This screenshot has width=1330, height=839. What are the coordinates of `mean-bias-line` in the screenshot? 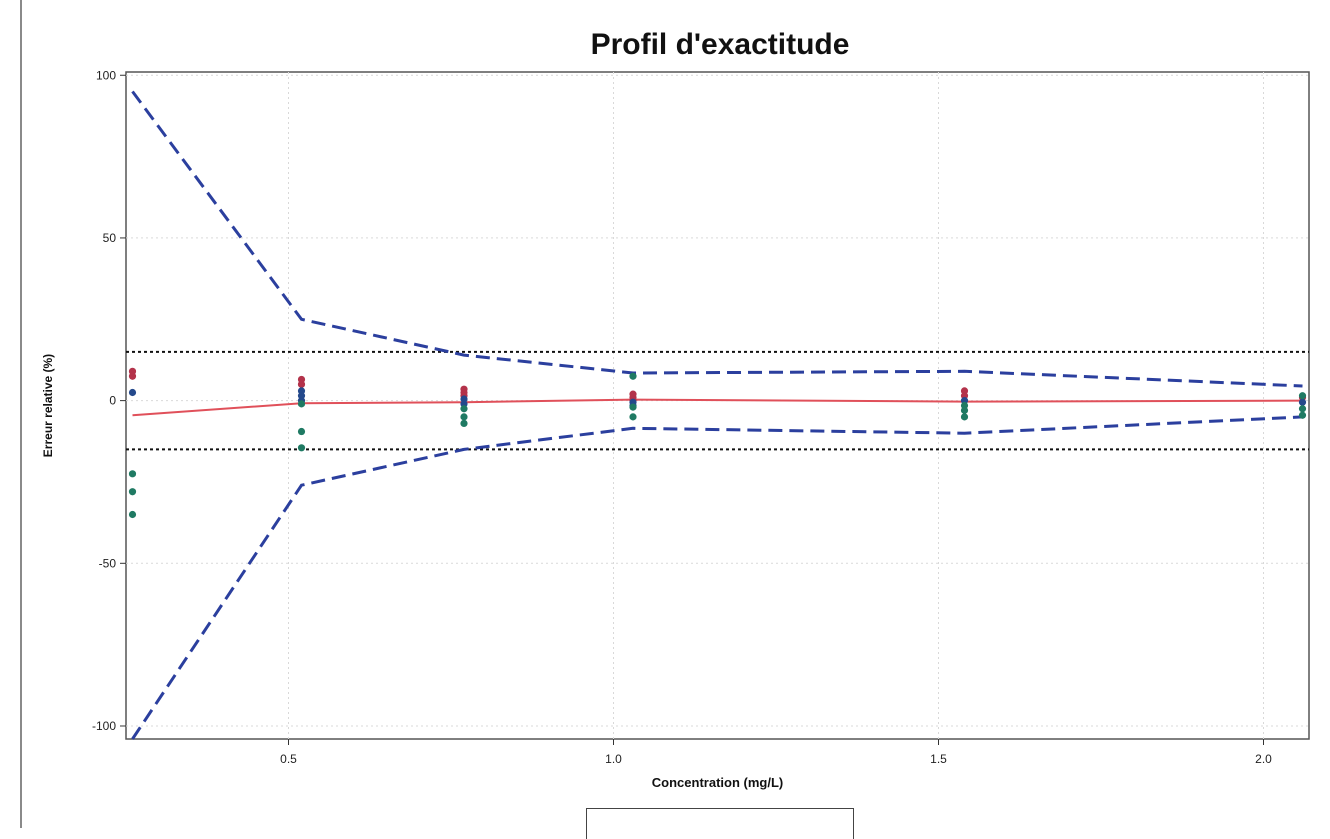 It's located at (717, 407).